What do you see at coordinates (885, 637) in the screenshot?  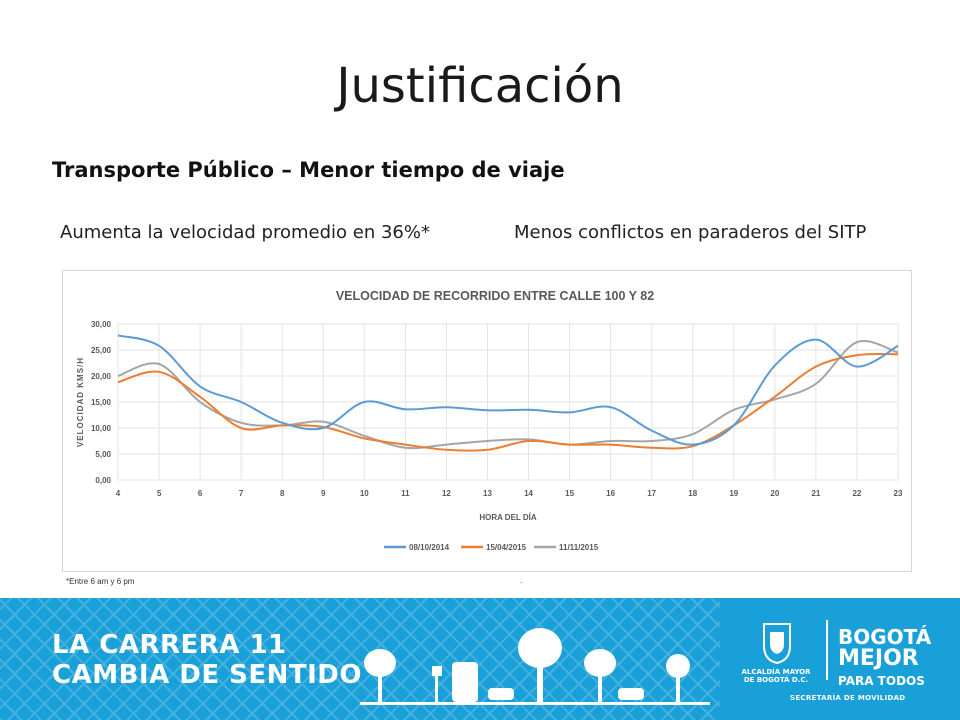 I see `bogota-logo-line-1: BOGOTÁ` at bounding box center [885, 637].